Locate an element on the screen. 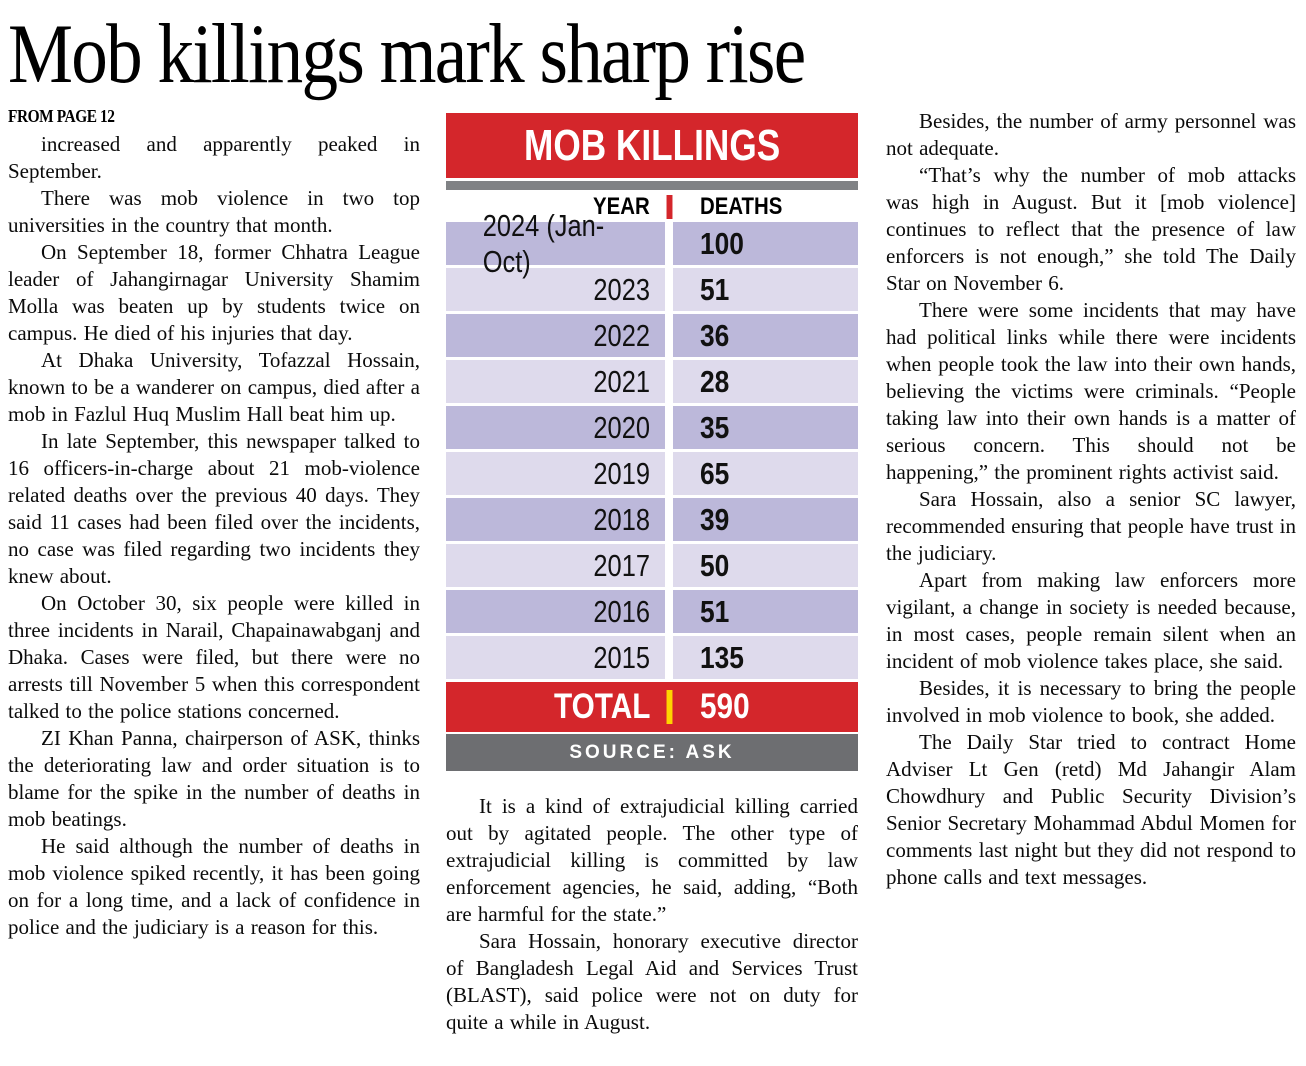 This screenshot has width=1306, height=1066. year-value: 2024 (Jan-Oct) is located at coordinates (543, 243).